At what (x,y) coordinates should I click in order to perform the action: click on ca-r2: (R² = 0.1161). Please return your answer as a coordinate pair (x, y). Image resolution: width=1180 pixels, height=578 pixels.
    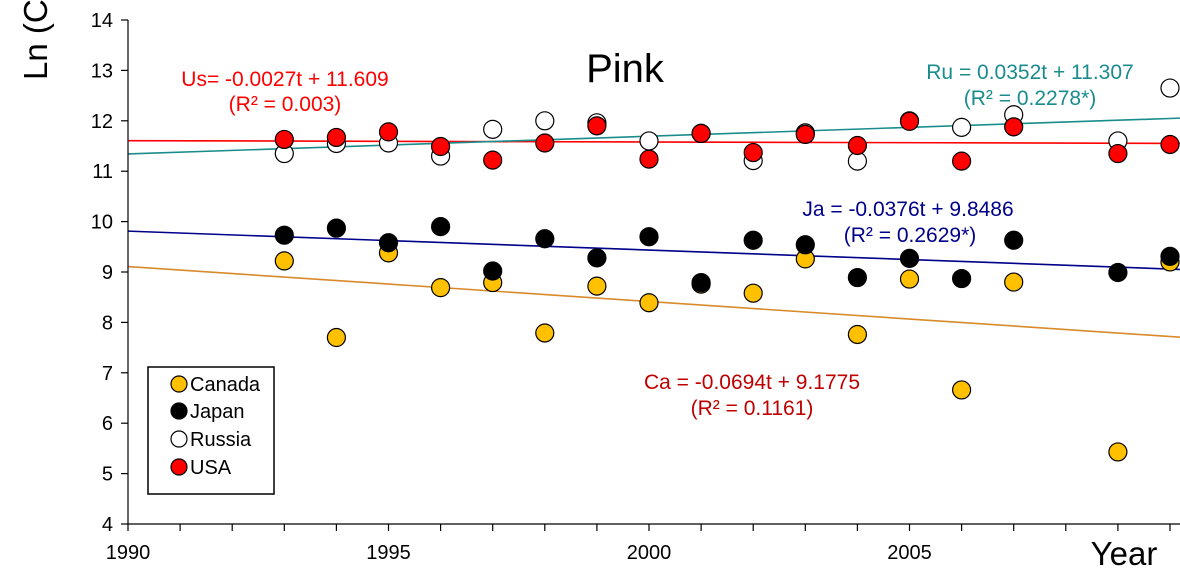
    Looking at the image, I should click on (752, 408).